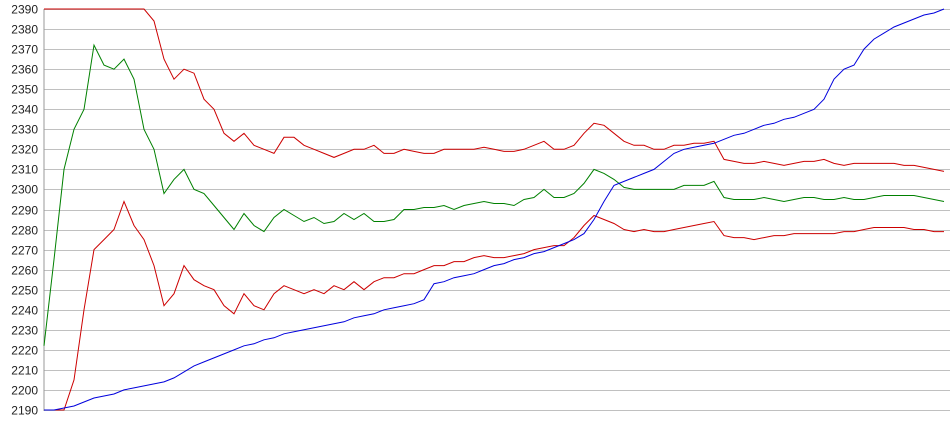  I want to click on y-tick-label: 2230, so click(24, 331).